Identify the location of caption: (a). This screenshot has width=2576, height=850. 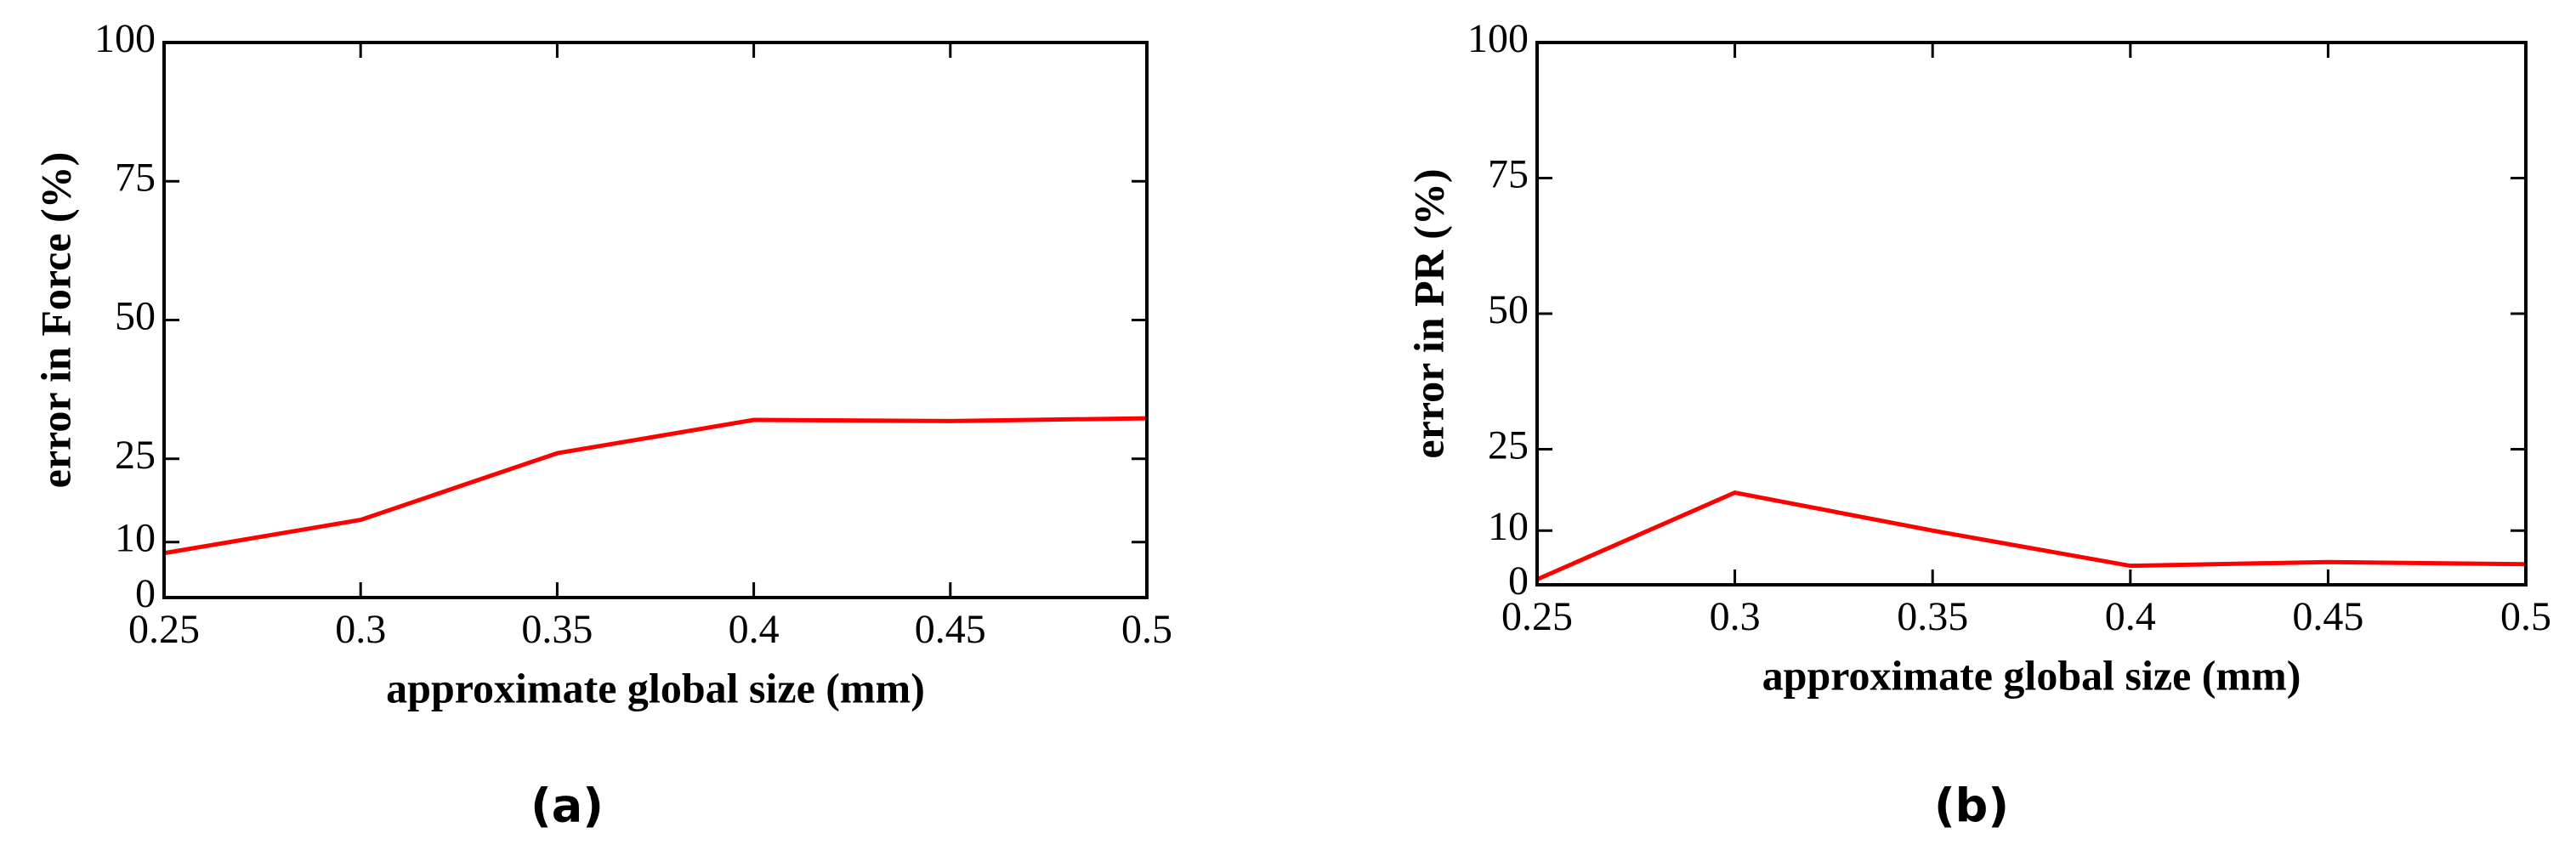
(567, 806).